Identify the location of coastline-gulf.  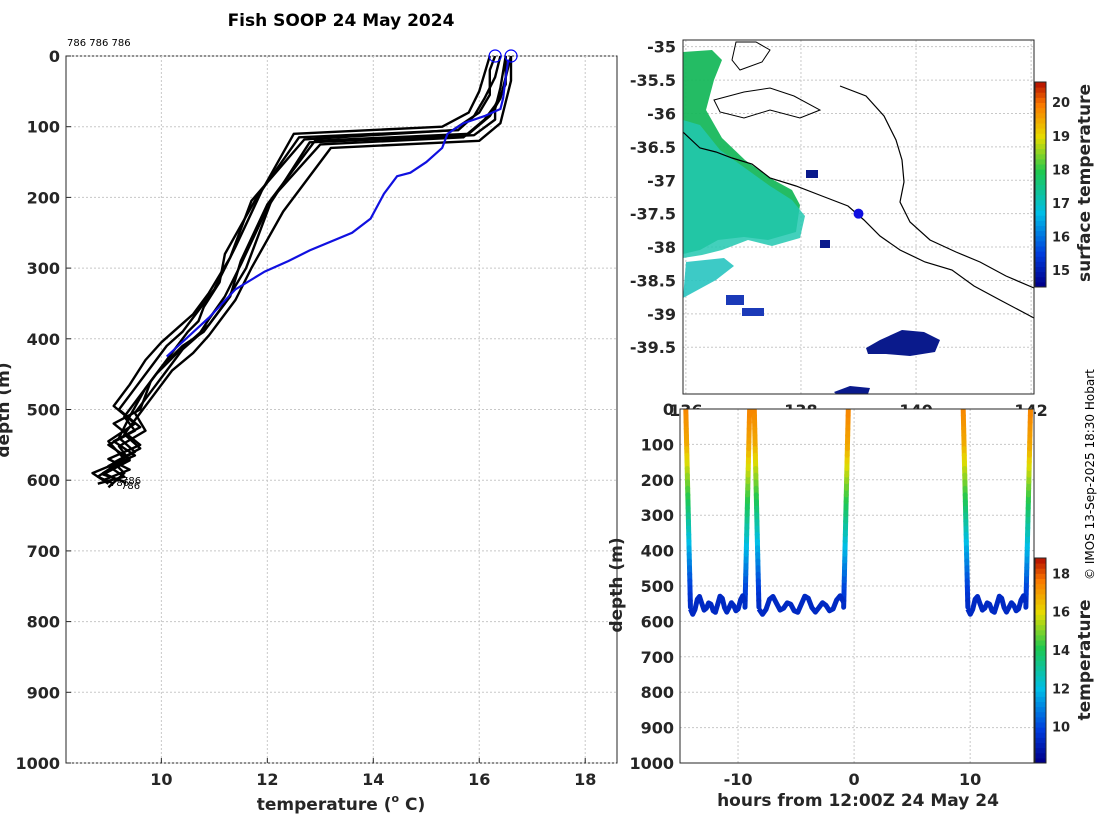
(767, 103).